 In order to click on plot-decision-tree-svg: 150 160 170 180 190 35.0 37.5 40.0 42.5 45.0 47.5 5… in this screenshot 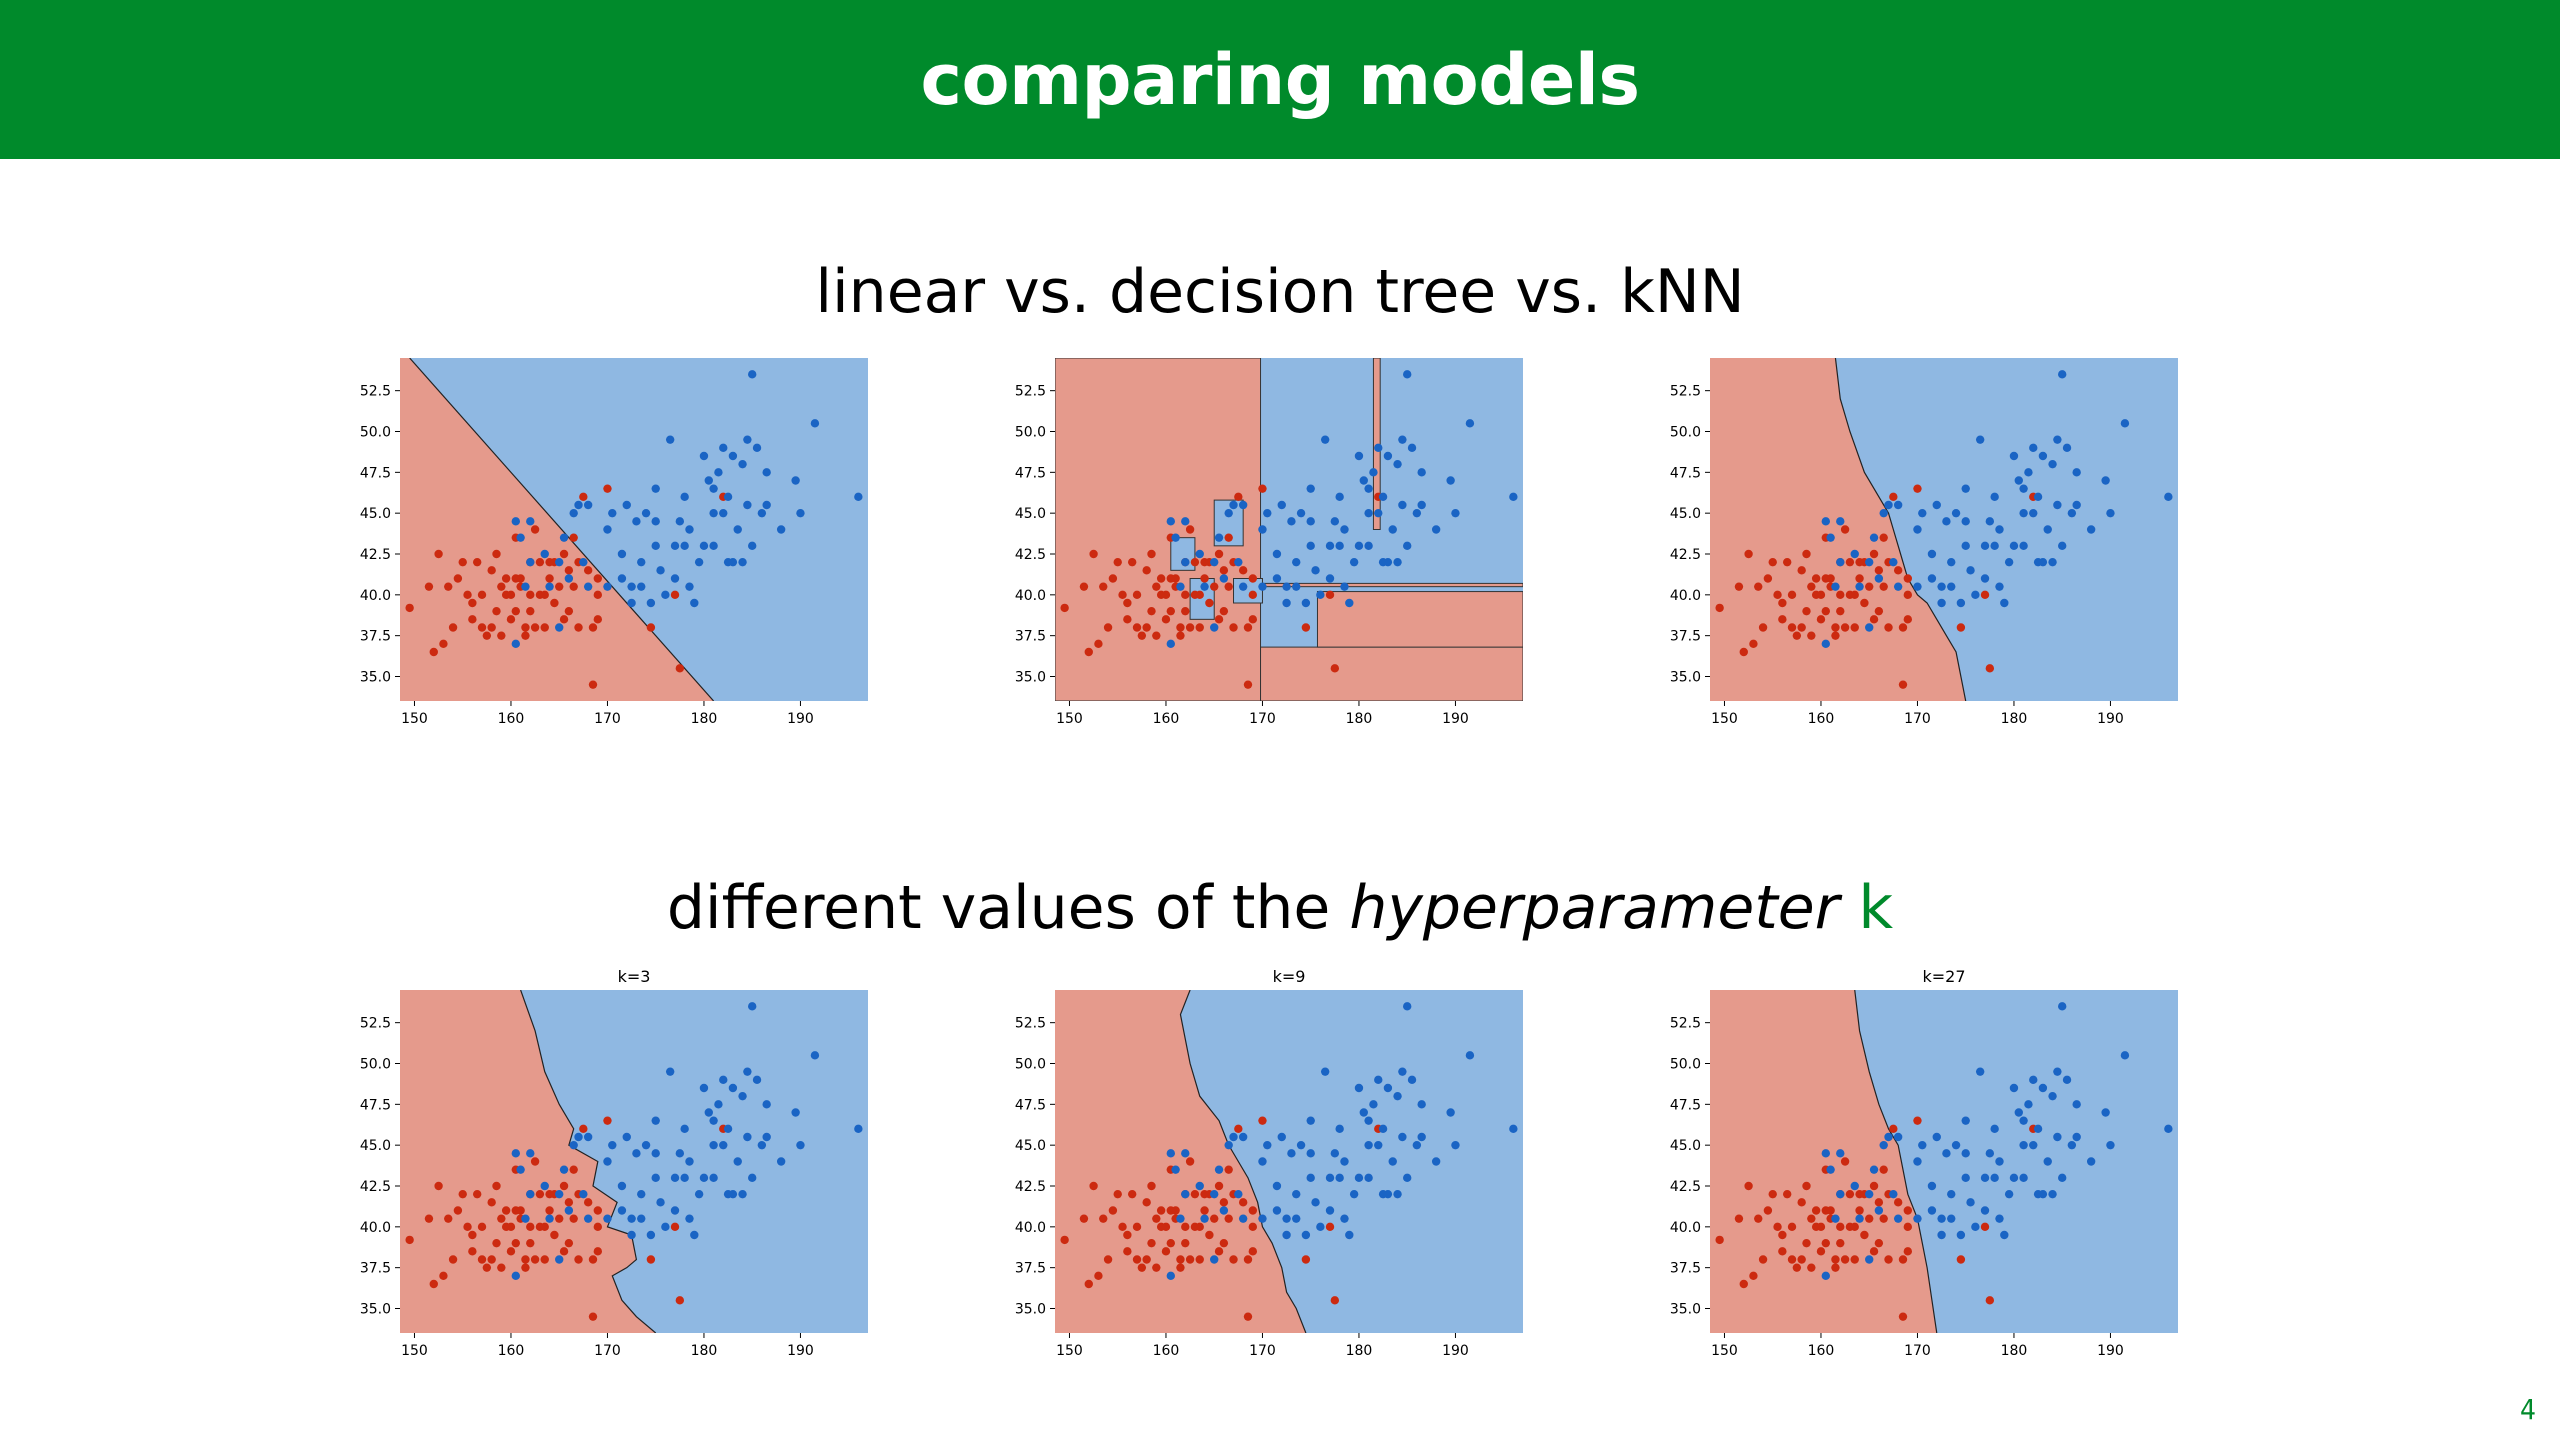, I will do `click(1269, 542)`.